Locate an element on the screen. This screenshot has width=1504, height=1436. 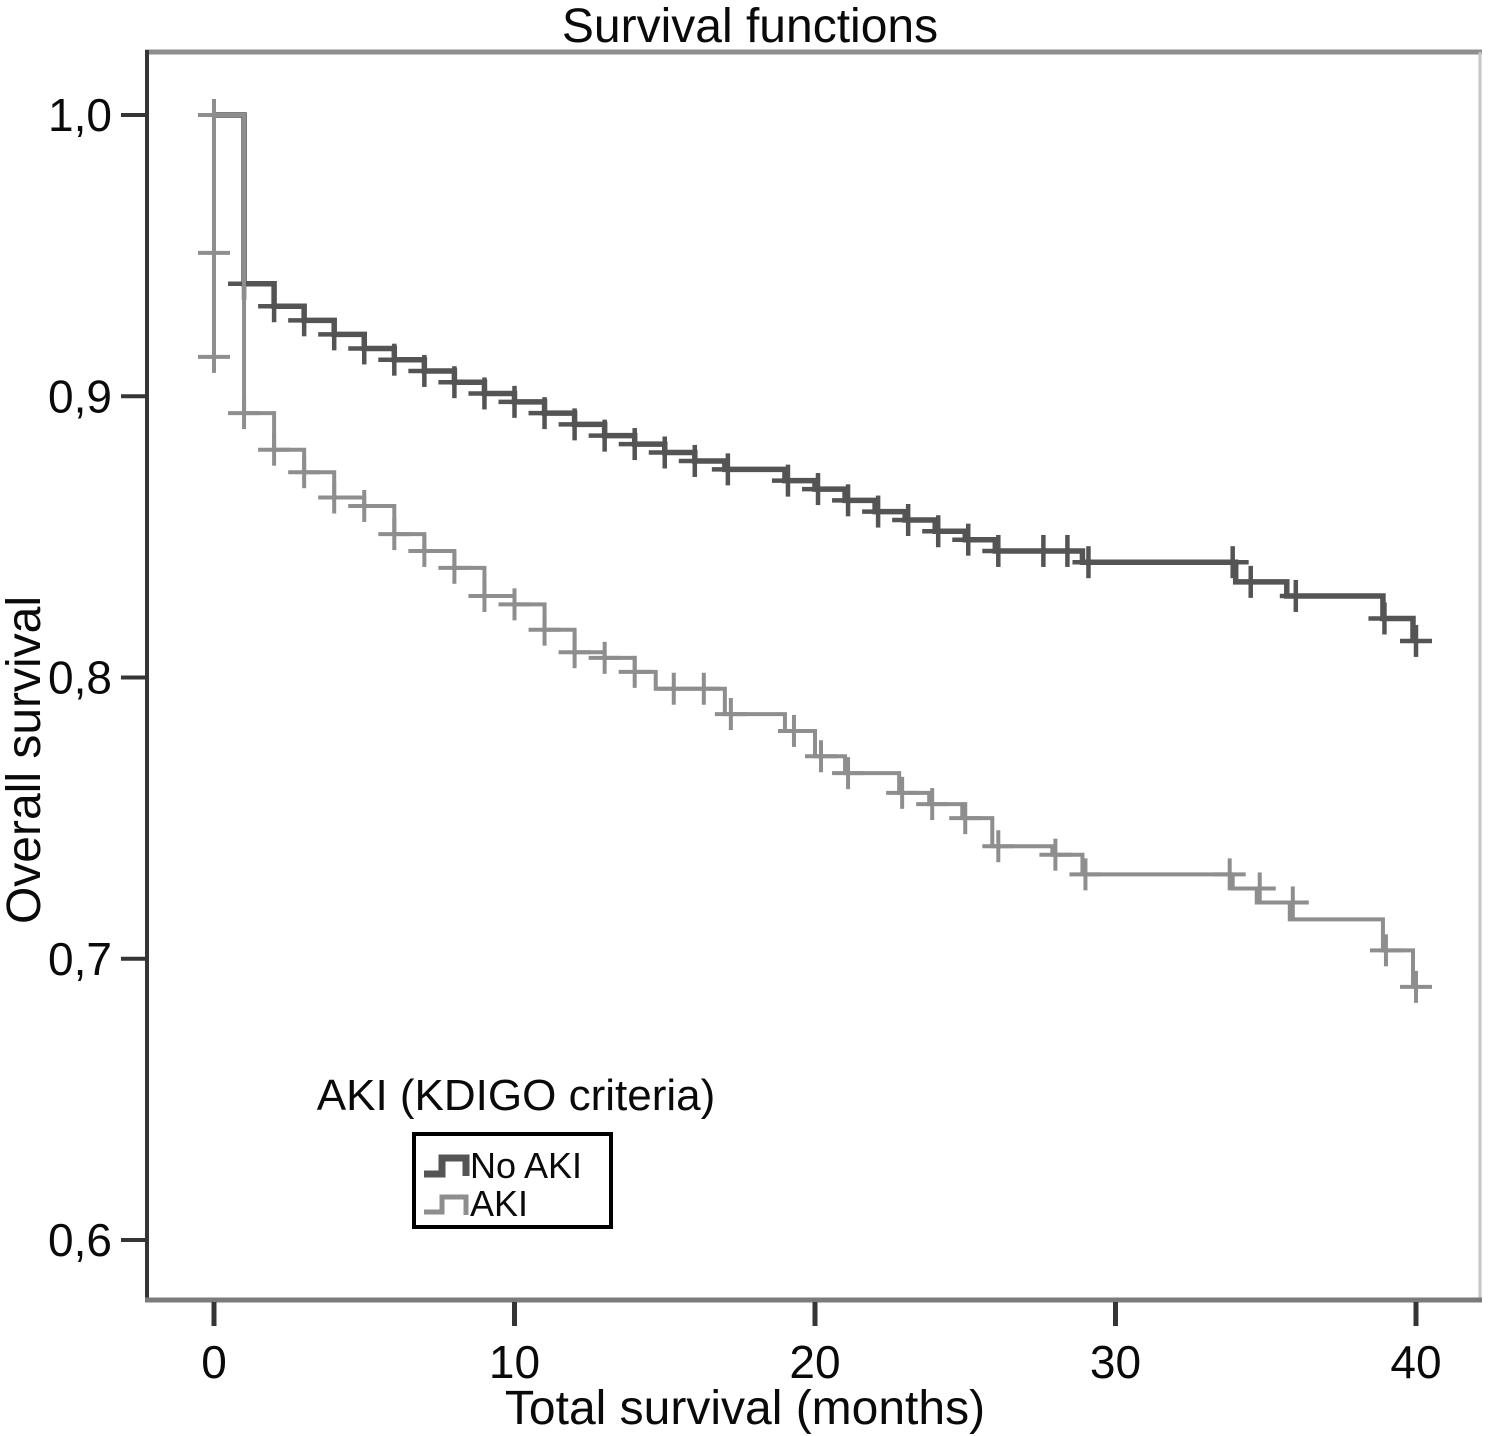
x-axis-title: Total survival (months) is located at coordinates (745, 1408).